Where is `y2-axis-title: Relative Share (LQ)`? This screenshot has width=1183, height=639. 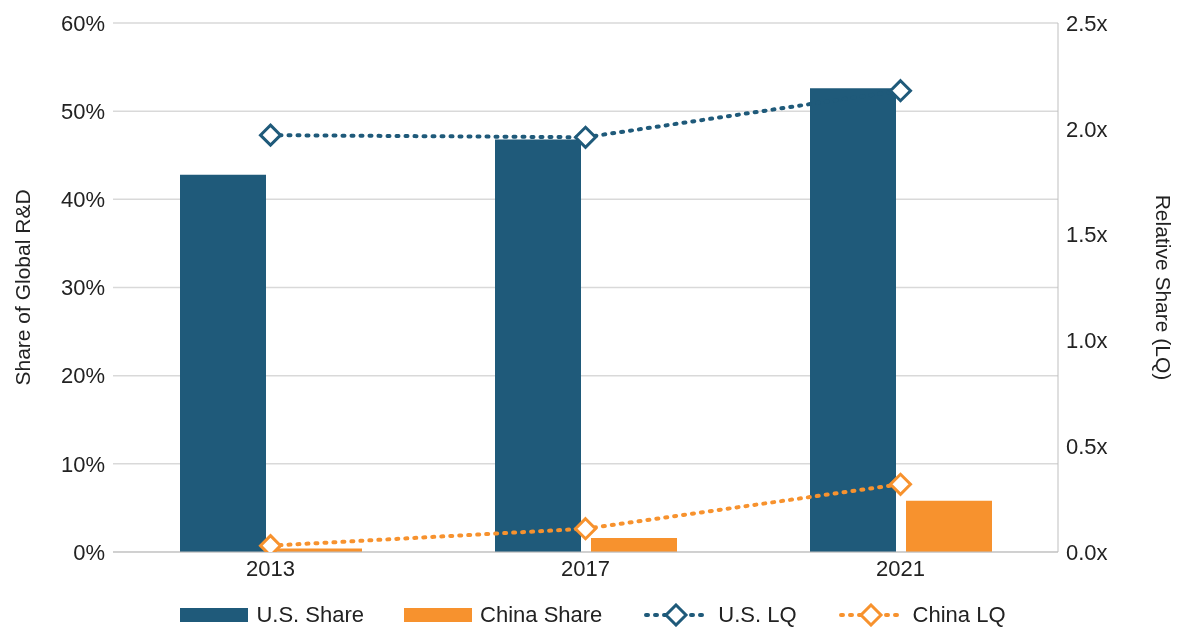 y2-axis-title: Relative Share (LQ) is located at coordinates (1163, 287).